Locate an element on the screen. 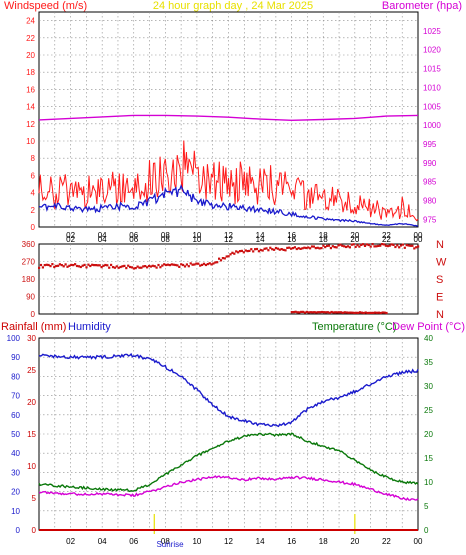 The height and width of the screenshot is (555, 466). wind-hour-tick: 02 is located at coordinates (70, 235).